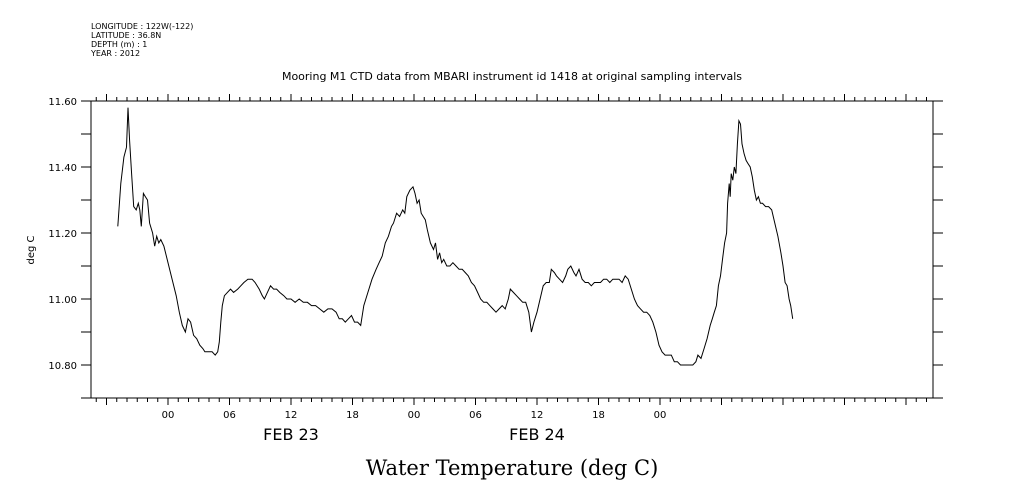 The width and height of the screenshot is (1009, 504). Describe the element at coordinates (31, 249) in the screenshot. I see `y-axis-label: deg C` at that location.